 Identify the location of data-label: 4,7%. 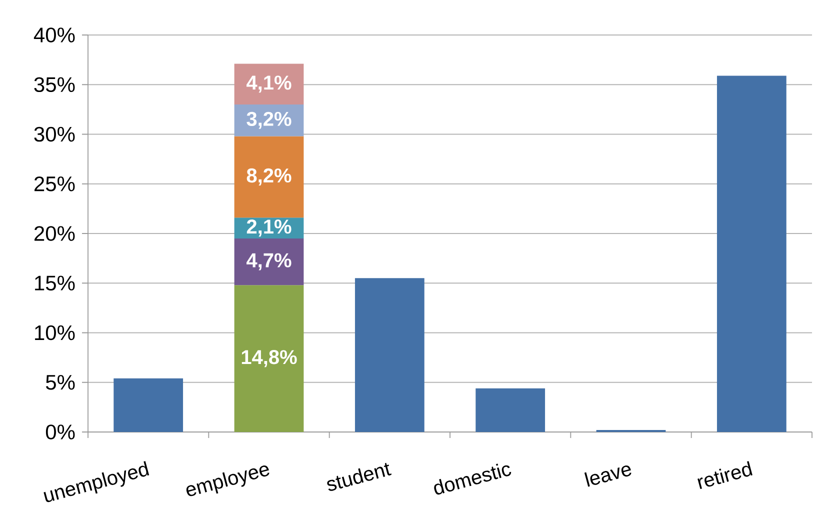
(269, 261).